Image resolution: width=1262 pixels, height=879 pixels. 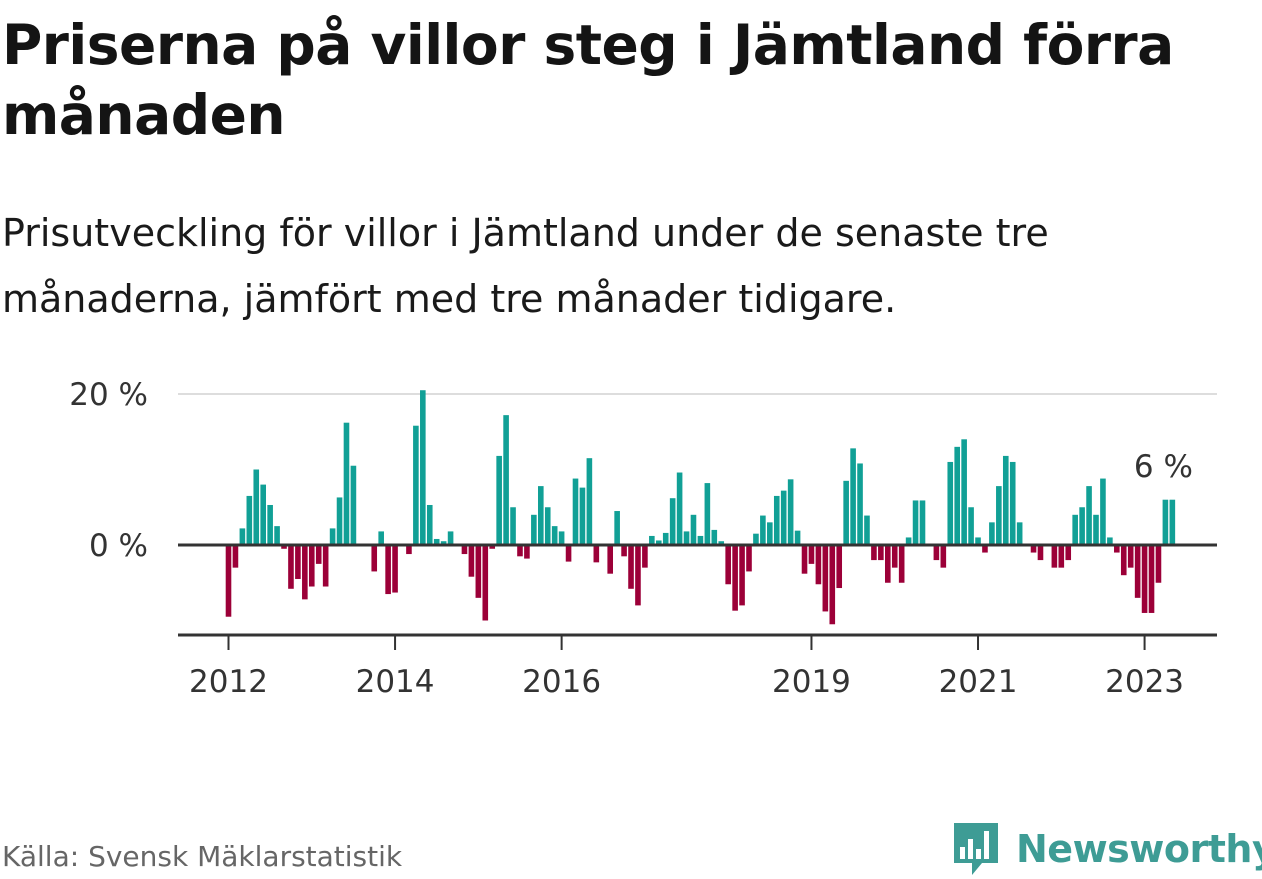 I want to click on newsworthy-logo-icon, so click(x=976, y=849).